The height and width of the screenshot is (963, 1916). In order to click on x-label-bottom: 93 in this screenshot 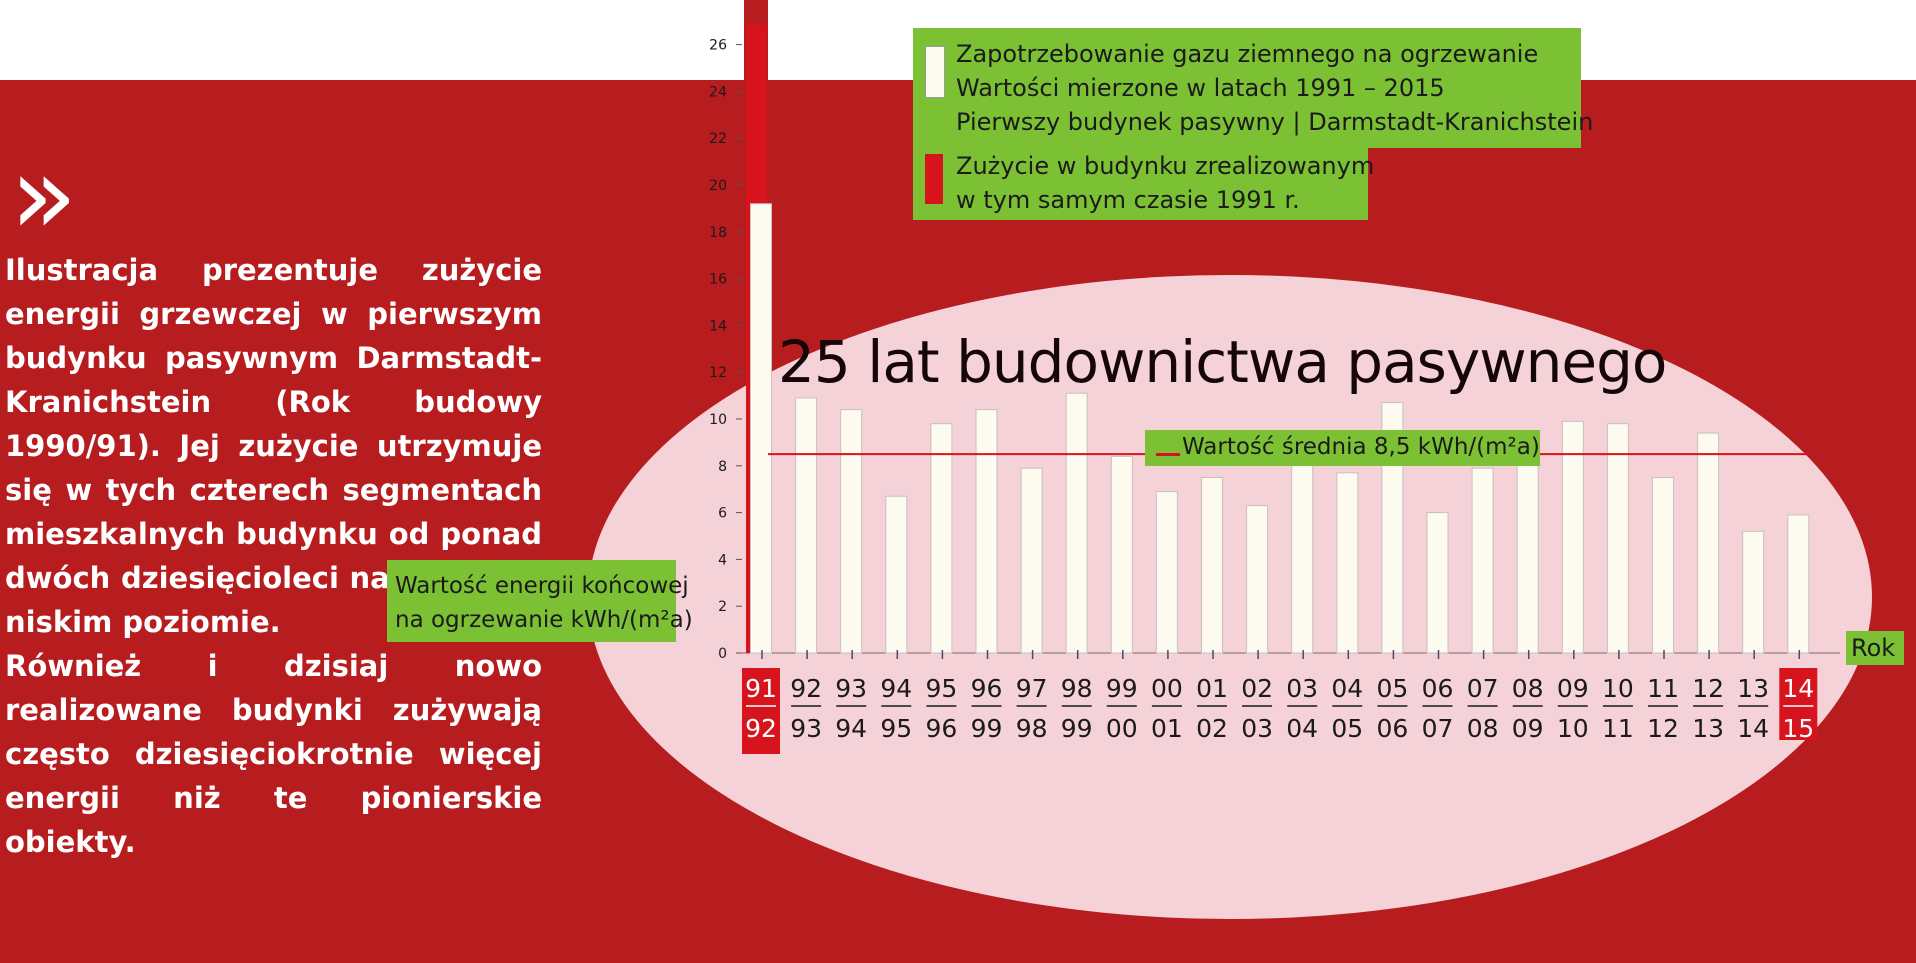, I will do `click(806, 728)`.